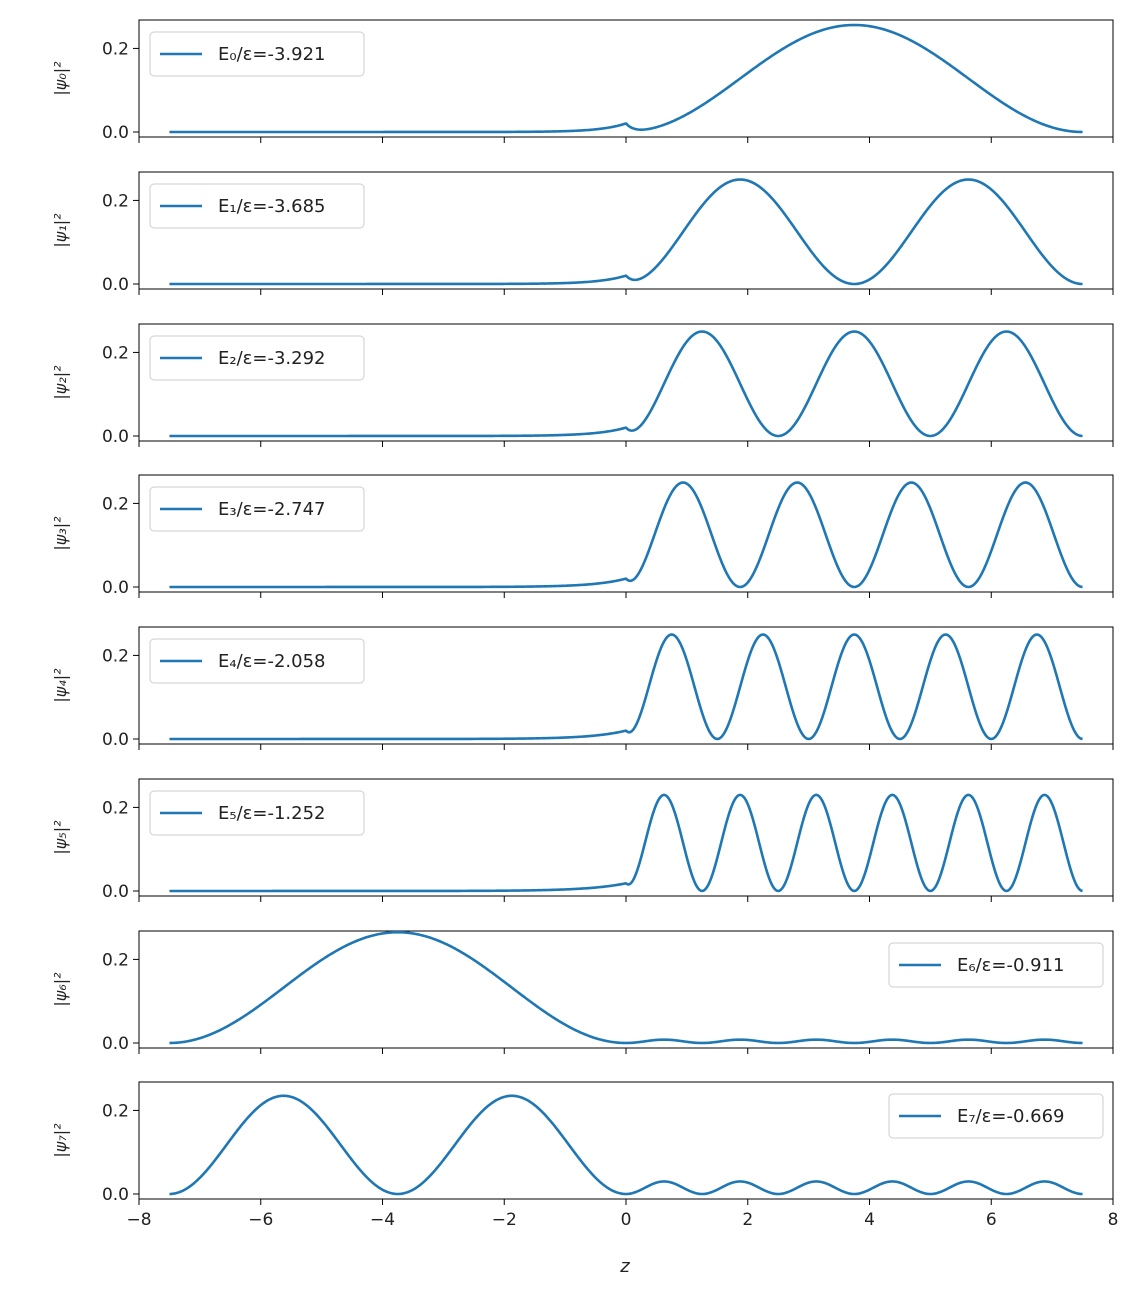 The height and width of the screenshot is (1292, 1134). I want to click on subplot-0: 0.0 0.2 |ψ₀|² E₀/ε=-3.921, so click(582, 81).